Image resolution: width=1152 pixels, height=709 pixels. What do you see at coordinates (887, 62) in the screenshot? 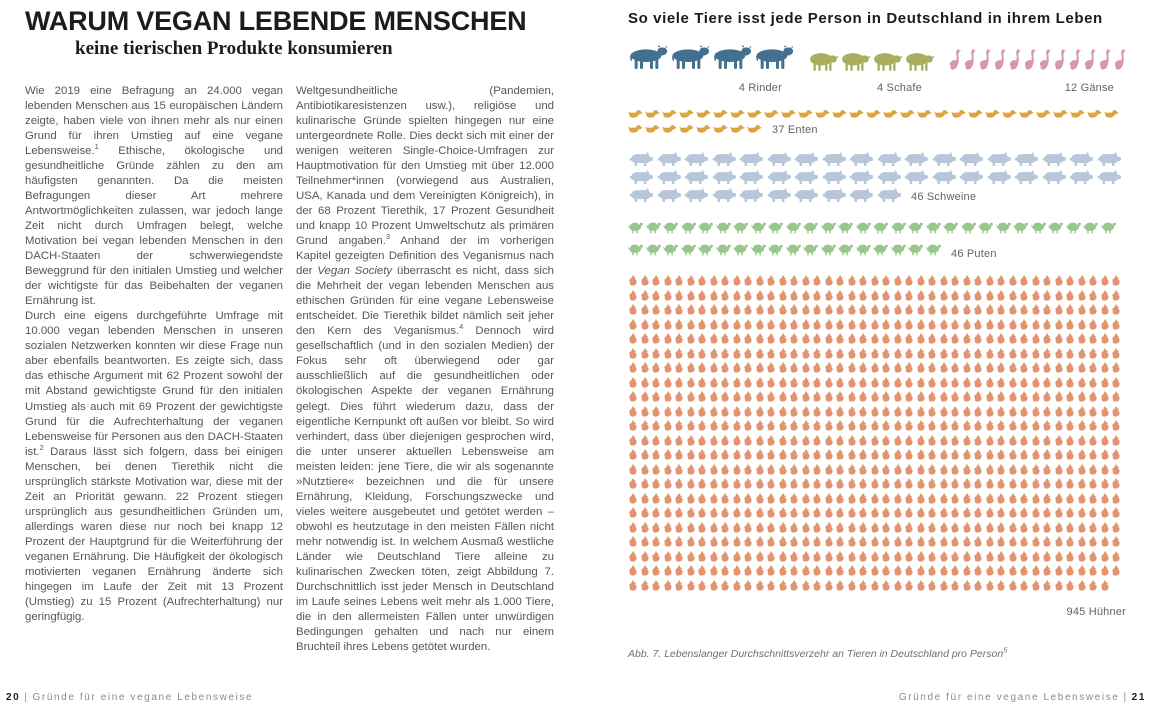
I see `sheep-icon` at bounding box center [887, 62].